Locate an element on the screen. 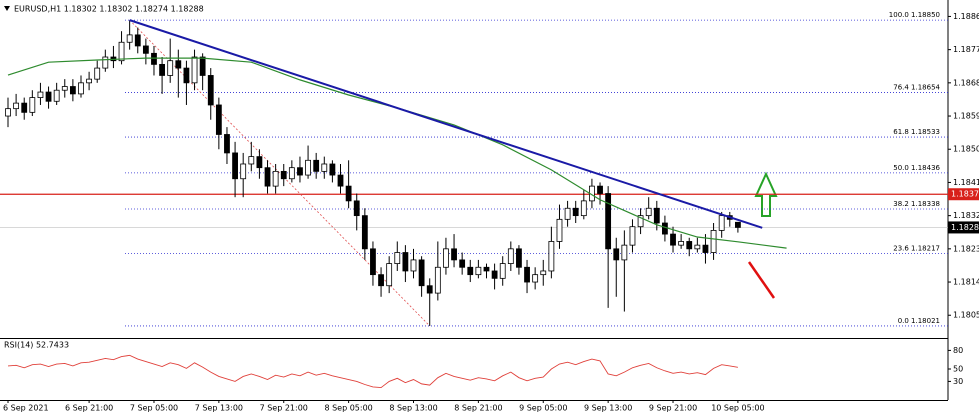  x-tick-label: 7 Sep 13:00 is located at coordinates (219, 408).